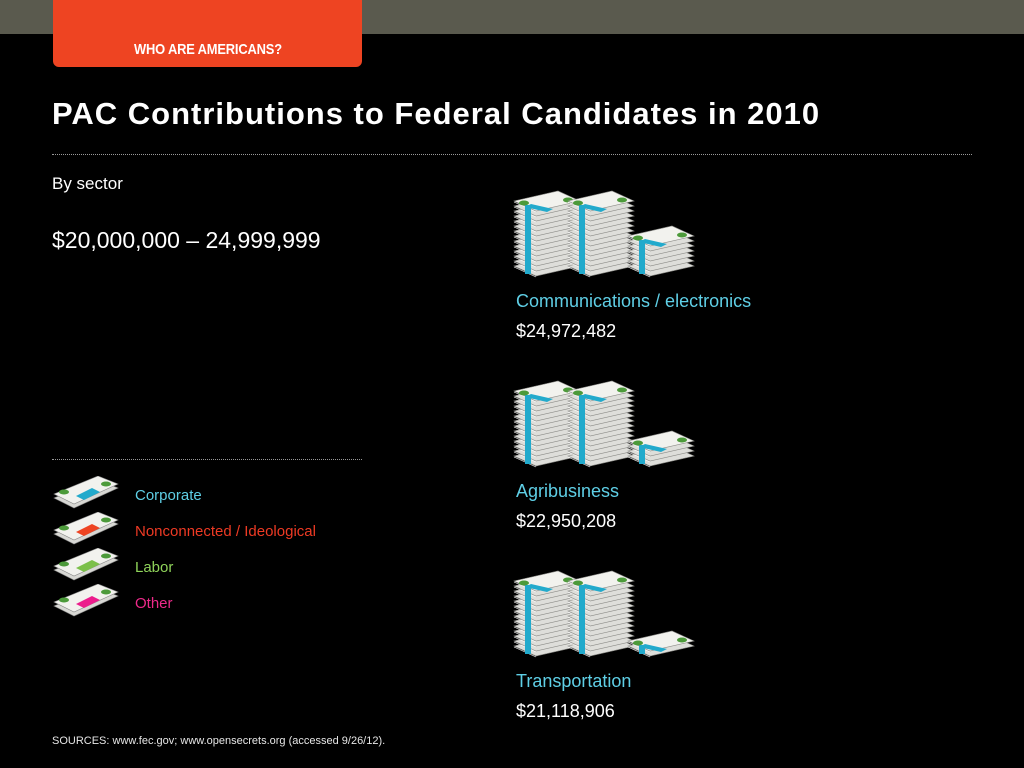  What do you see at coordinates (225, 531) in the screenshot?
I see `legend-label: Nonconnected / Ideological` at bounding box center [225, 531].